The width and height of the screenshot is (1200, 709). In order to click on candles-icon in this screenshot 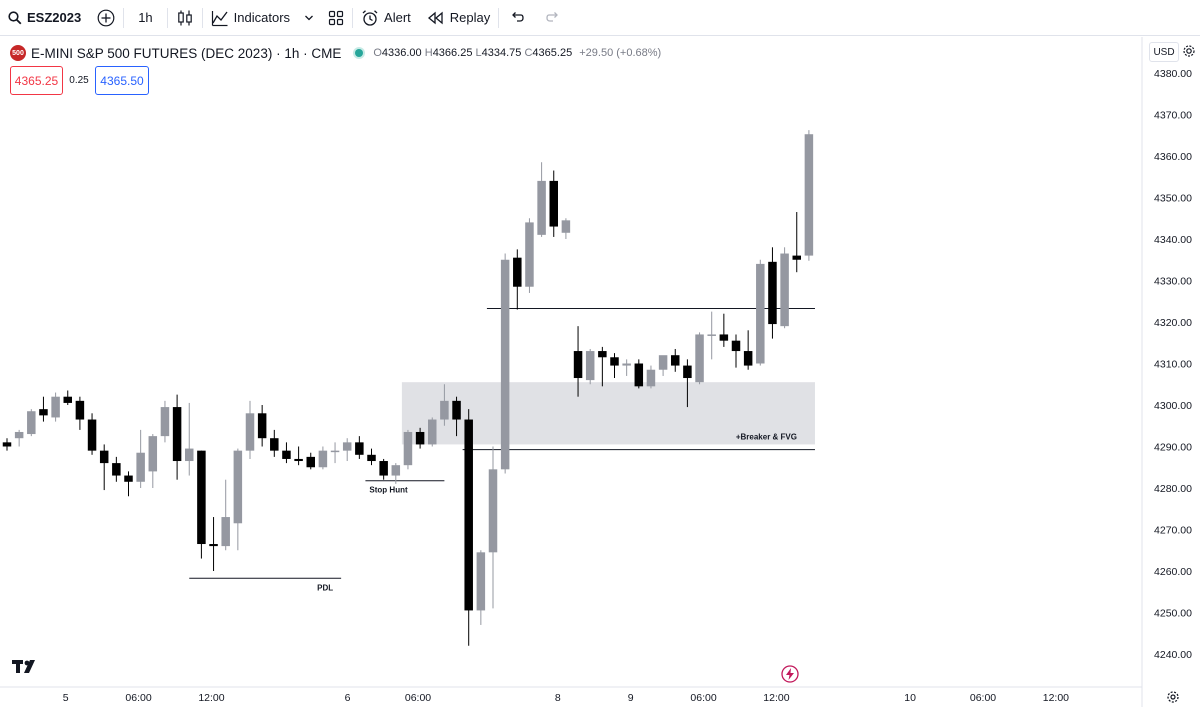, I will do `click(185, 18)`.